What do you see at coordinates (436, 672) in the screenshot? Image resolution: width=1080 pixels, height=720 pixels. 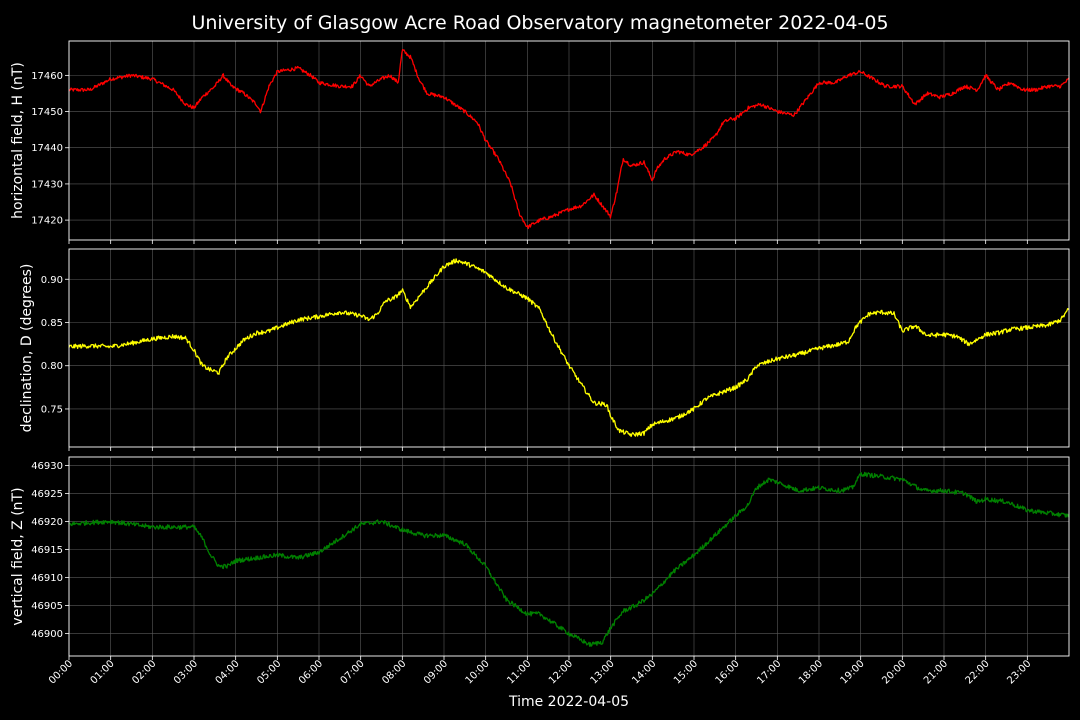 I see `x-tick-label: 09:00` at bounding box center [436, 672].